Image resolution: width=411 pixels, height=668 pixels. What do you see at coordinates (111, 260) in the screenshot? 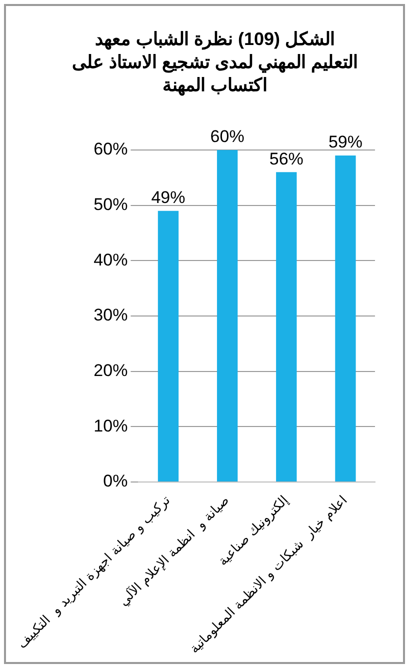
I see `y-tick-label: 40%` at bounding box center [111, 260].